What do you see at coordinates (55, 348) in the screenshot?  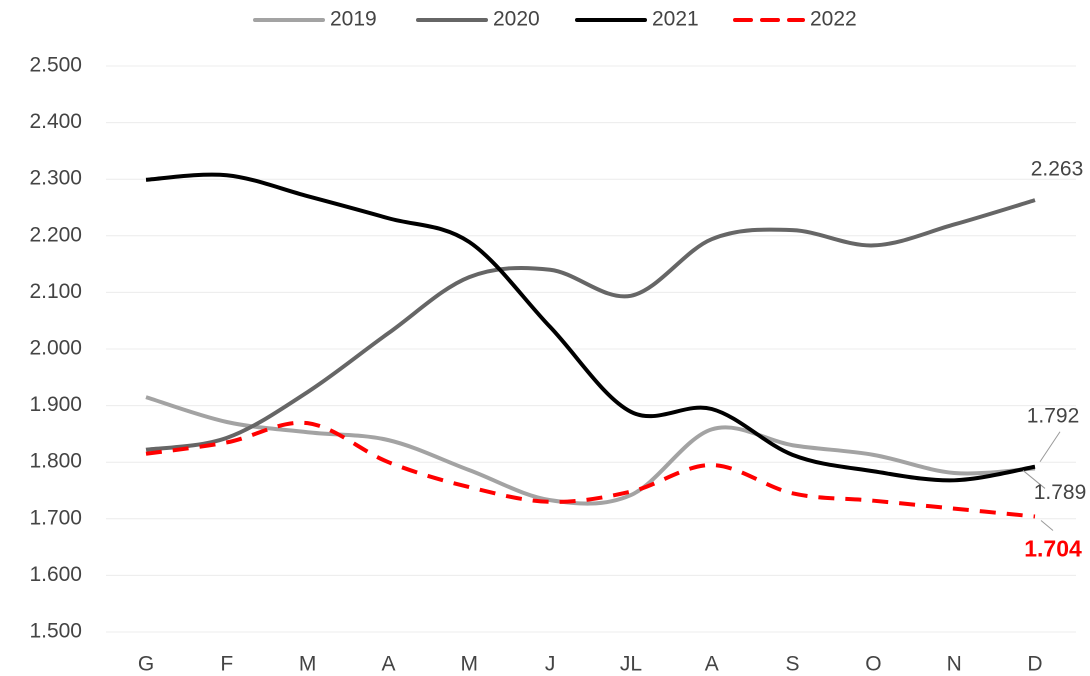 I see `y-tick-label: 2.000` at bounding box center [55, 348].